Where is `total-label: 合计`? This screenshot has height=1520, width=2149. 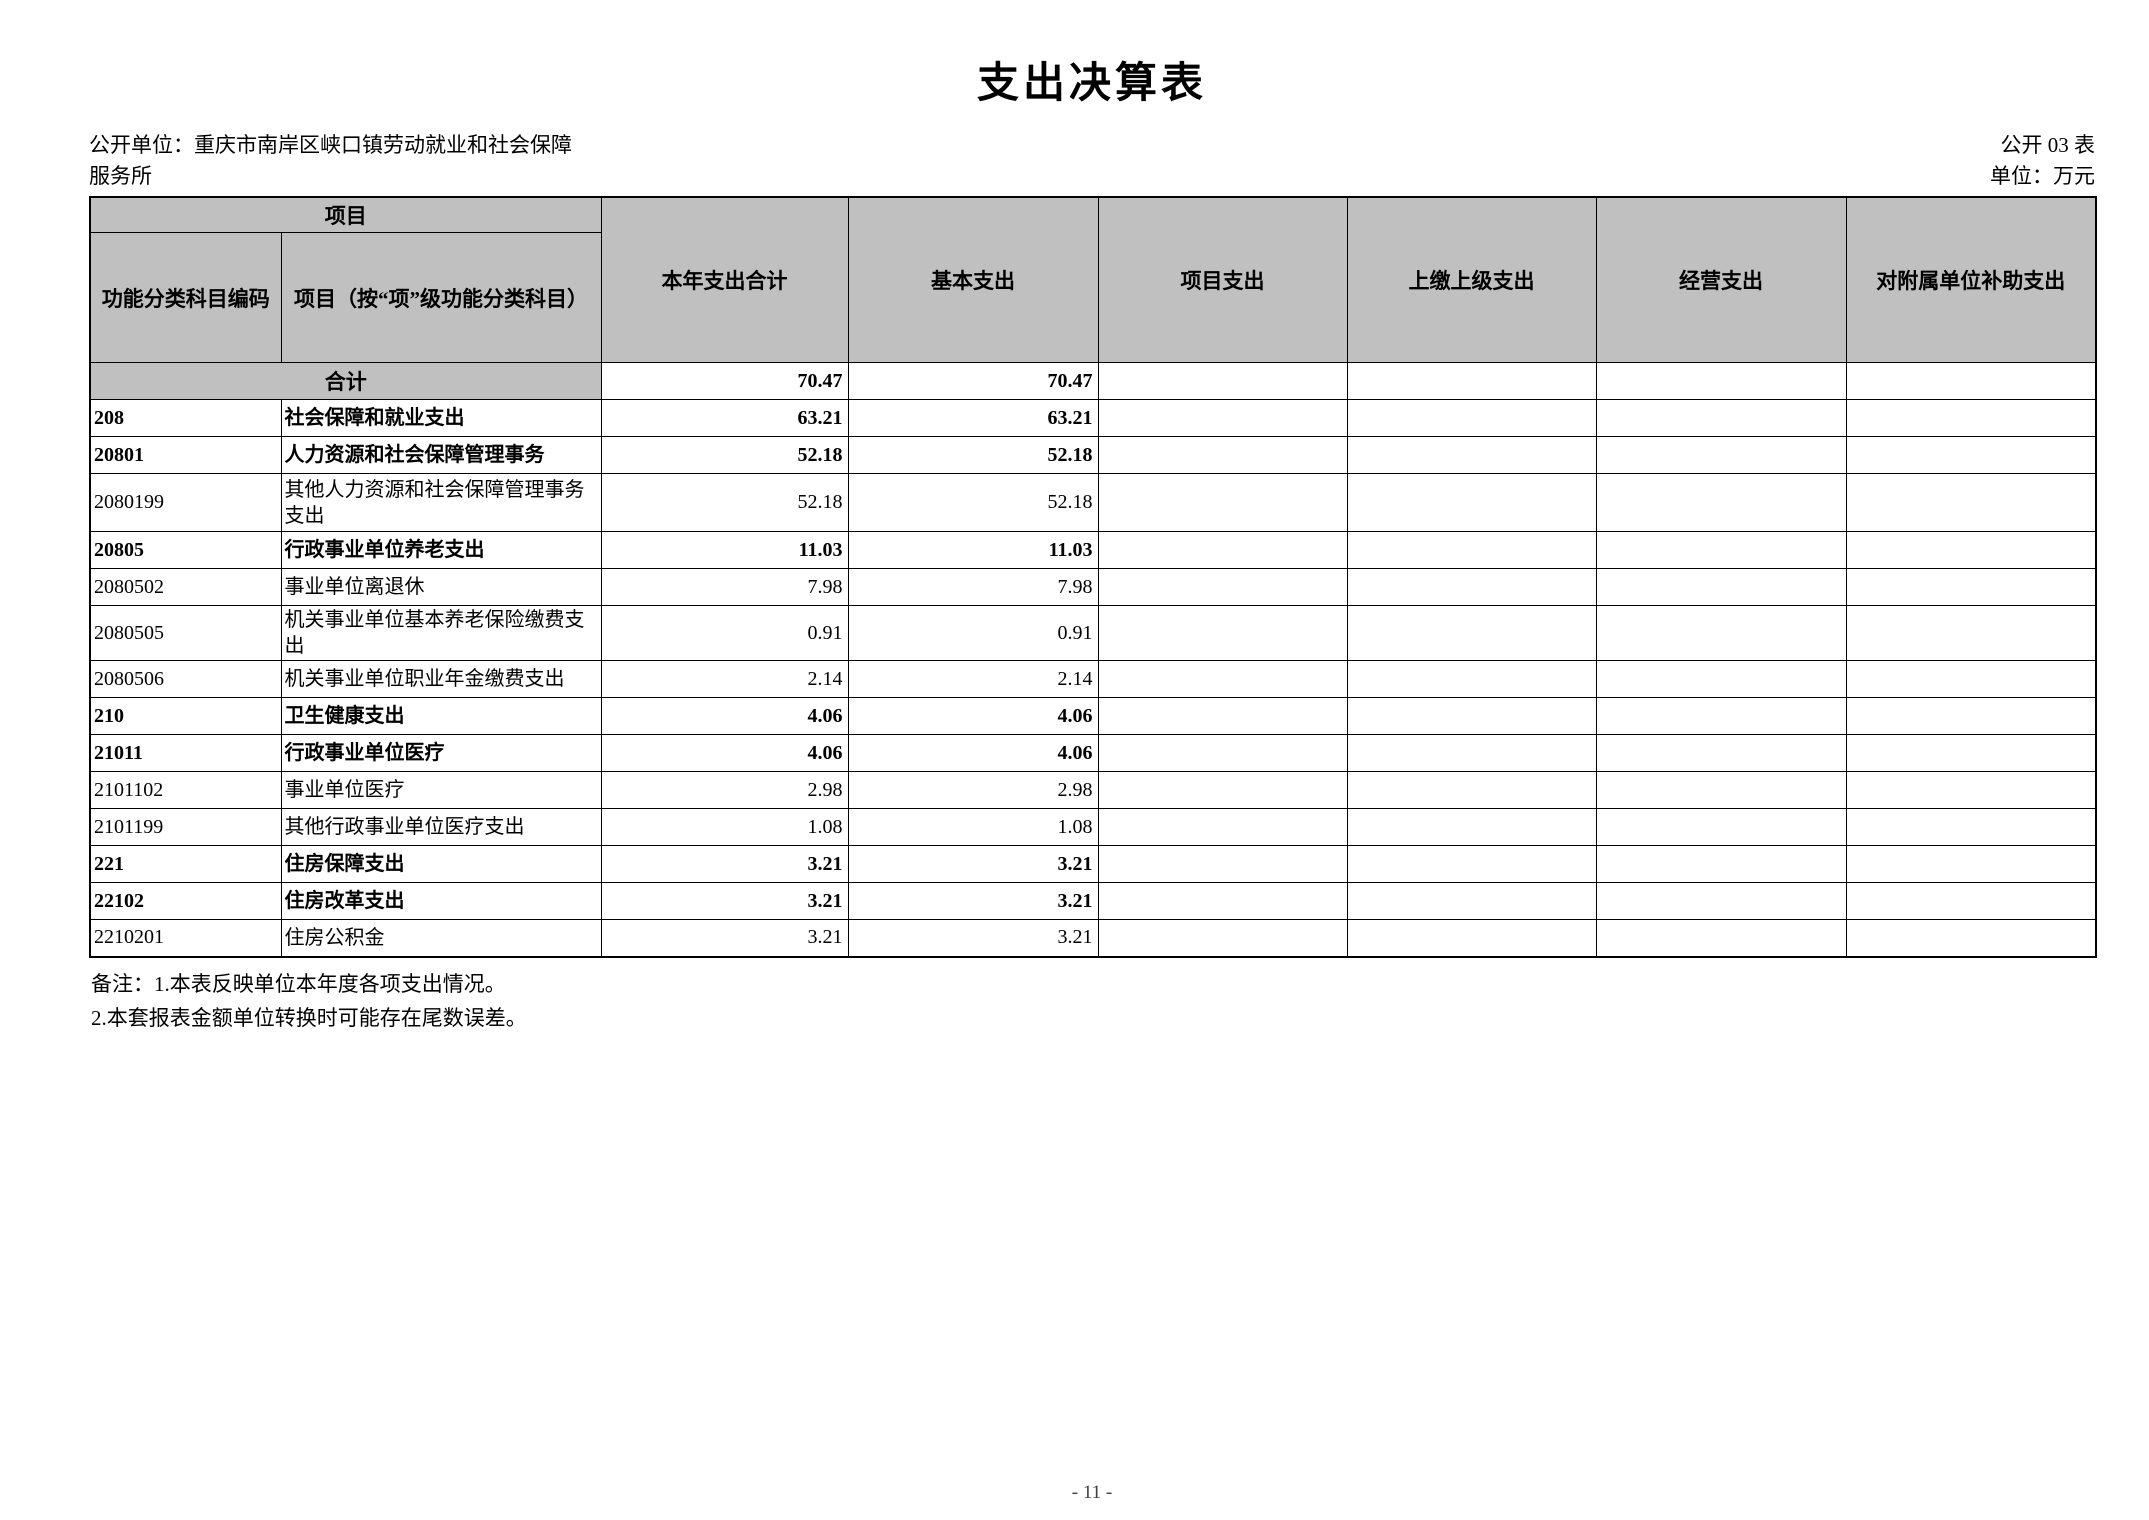 total-label: 合计 is located at coordinates (345, 381).